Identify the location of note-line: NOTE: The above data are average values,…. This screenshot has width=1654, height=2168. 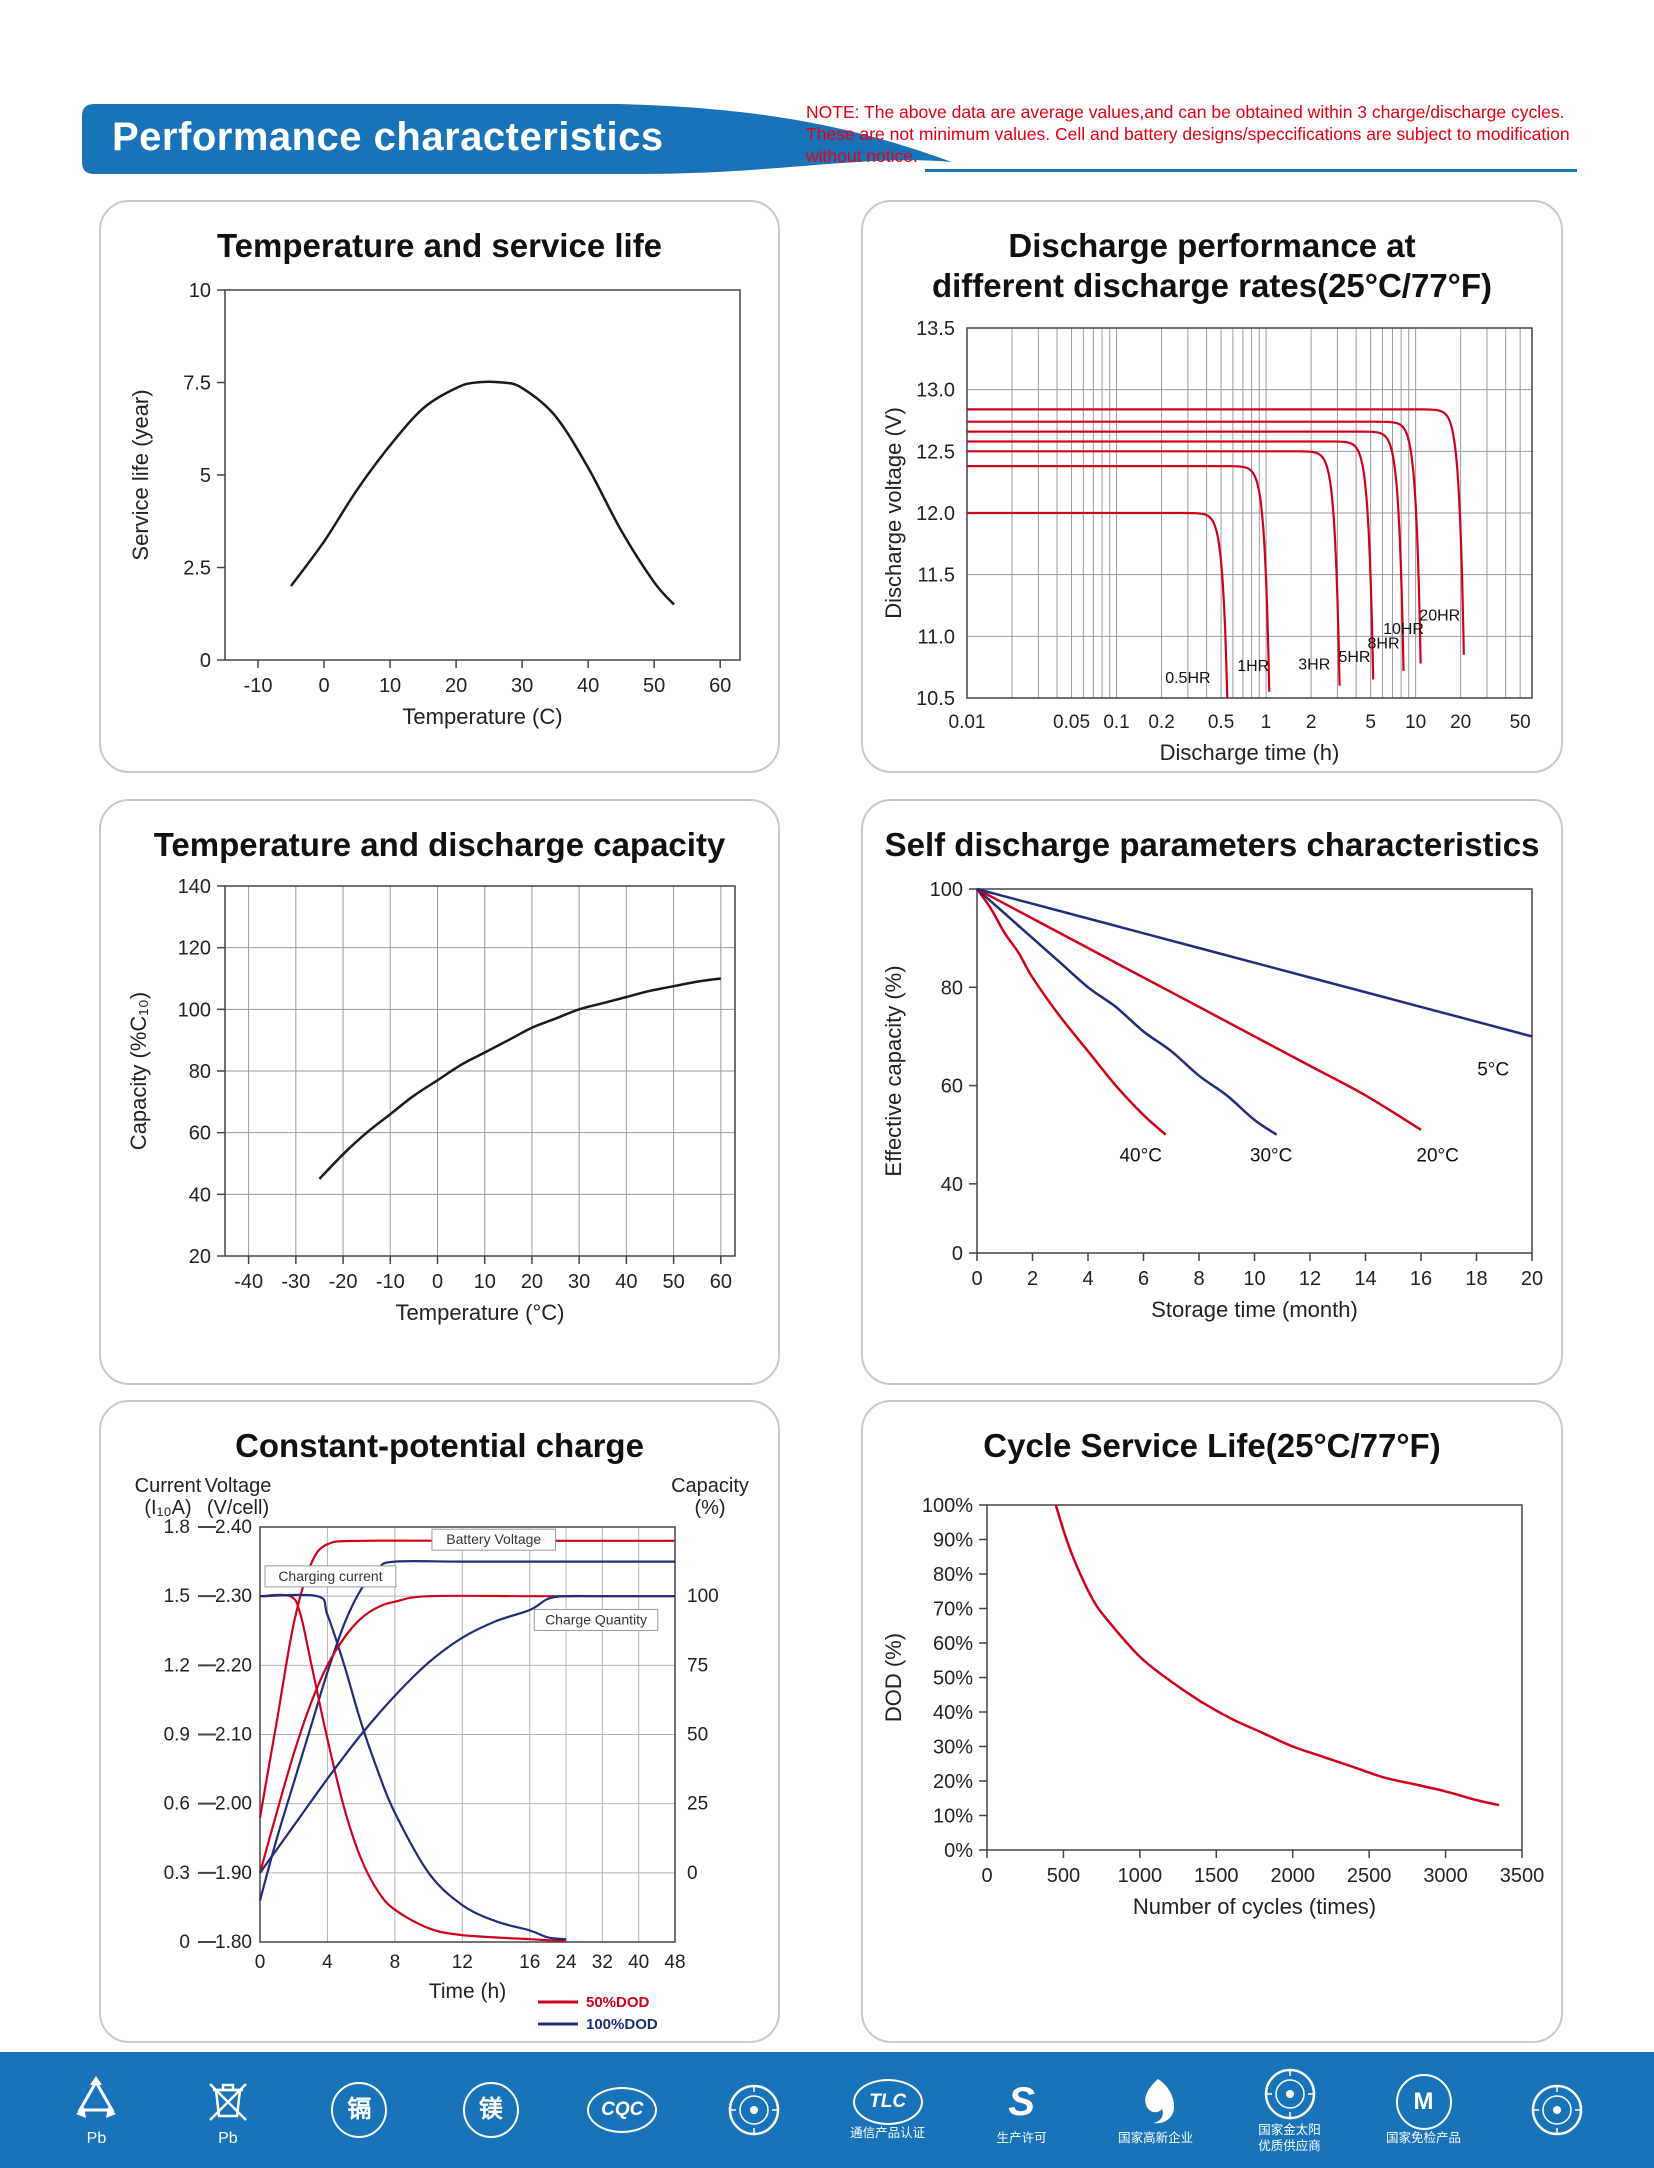
(1185, 112).